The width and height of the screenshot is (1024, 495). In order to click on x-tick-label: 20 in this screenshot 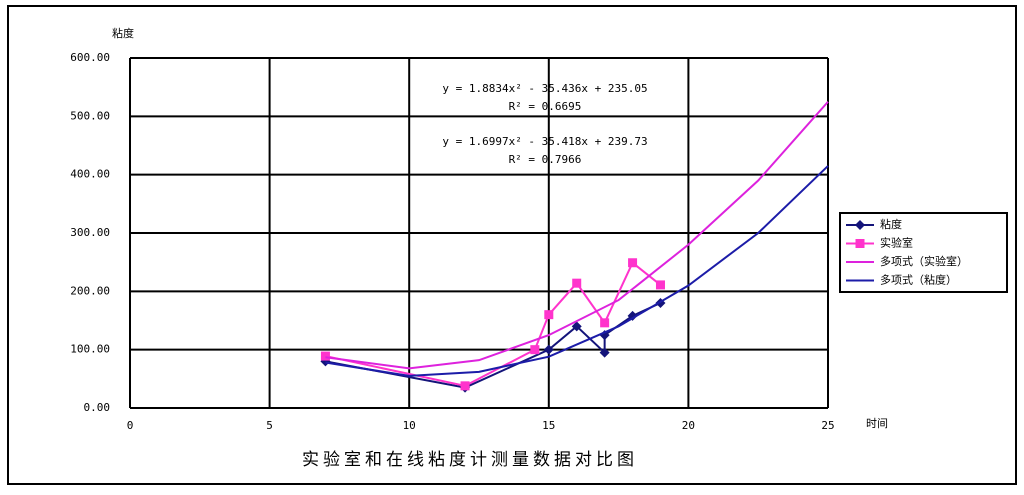, I will do `click(688, 425)`.